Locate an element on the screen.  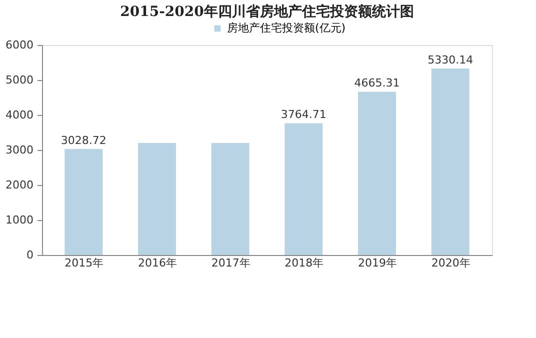
x-tick-label: 2020年 is located at coordinates (450, 263).